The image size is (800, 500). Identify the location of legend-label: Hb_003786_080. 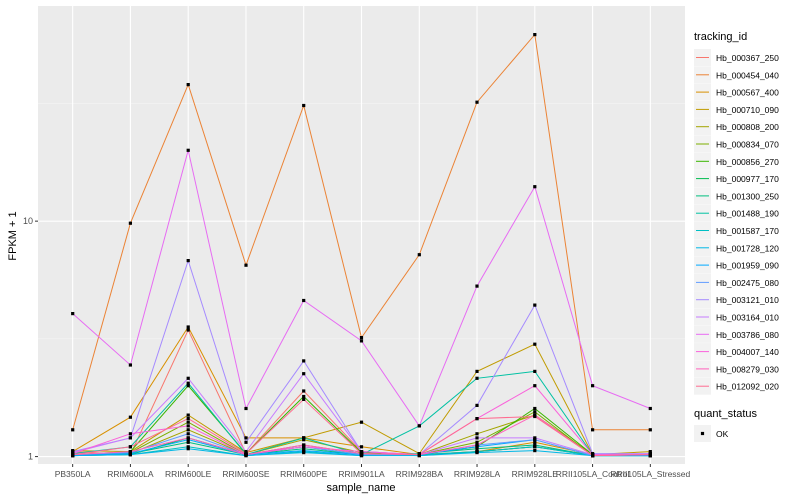
(747, 335).